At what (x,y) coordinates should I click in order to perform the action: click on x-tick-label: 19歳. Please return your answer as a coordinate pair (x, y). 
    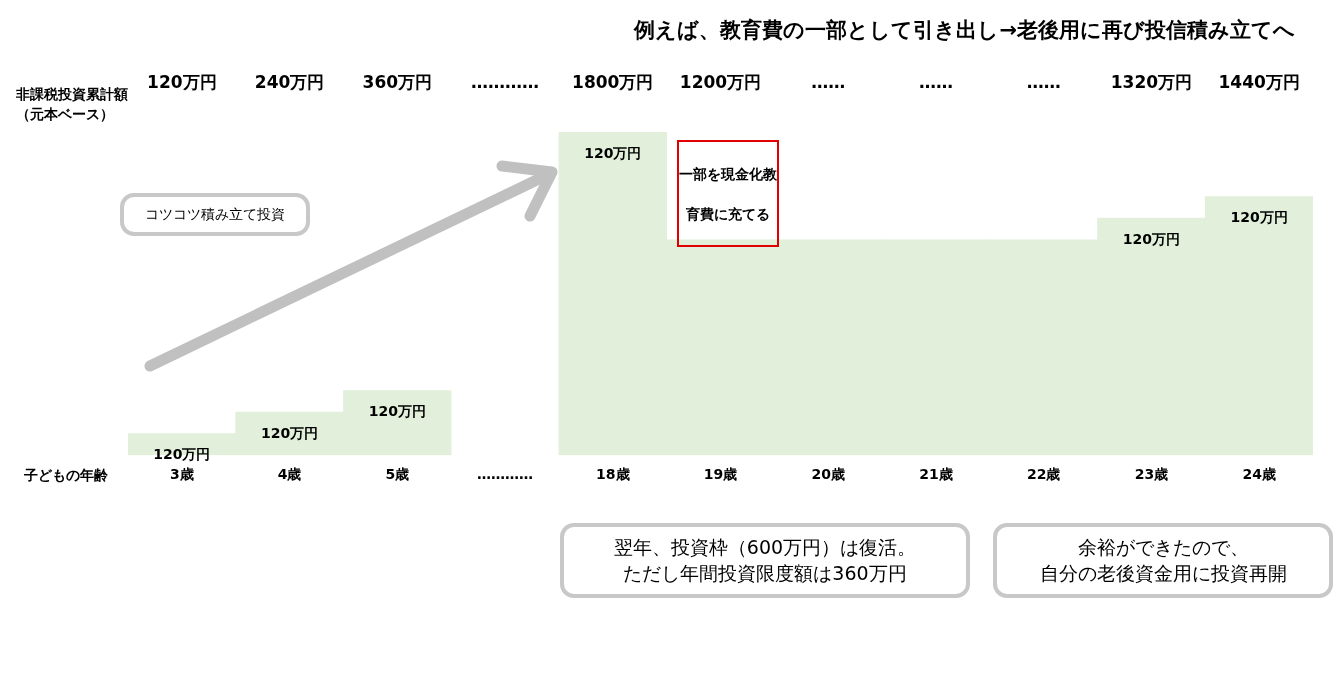
    Looking at the image, I should click on (720, 474).